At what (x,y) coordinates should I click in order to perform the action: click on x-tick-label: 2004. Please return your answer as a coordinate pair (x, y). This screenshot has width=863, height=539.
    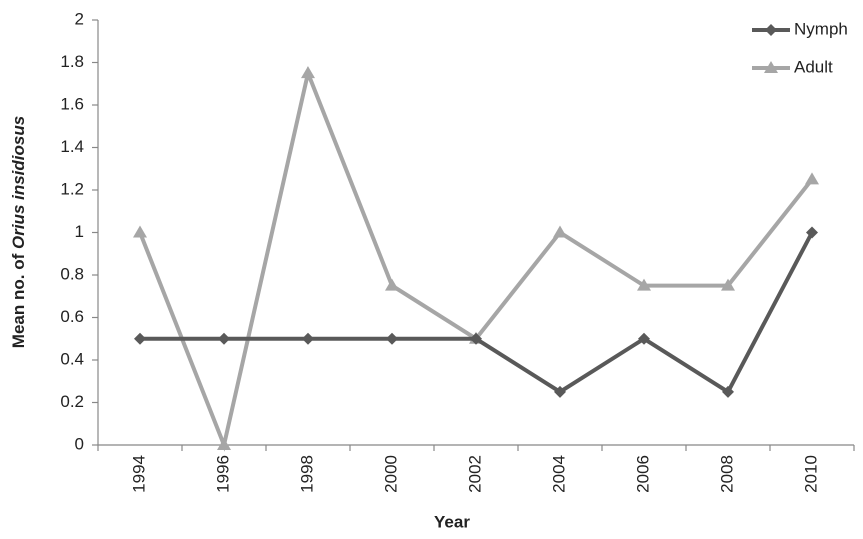
    Looking at the image, I should click on (558, 474).